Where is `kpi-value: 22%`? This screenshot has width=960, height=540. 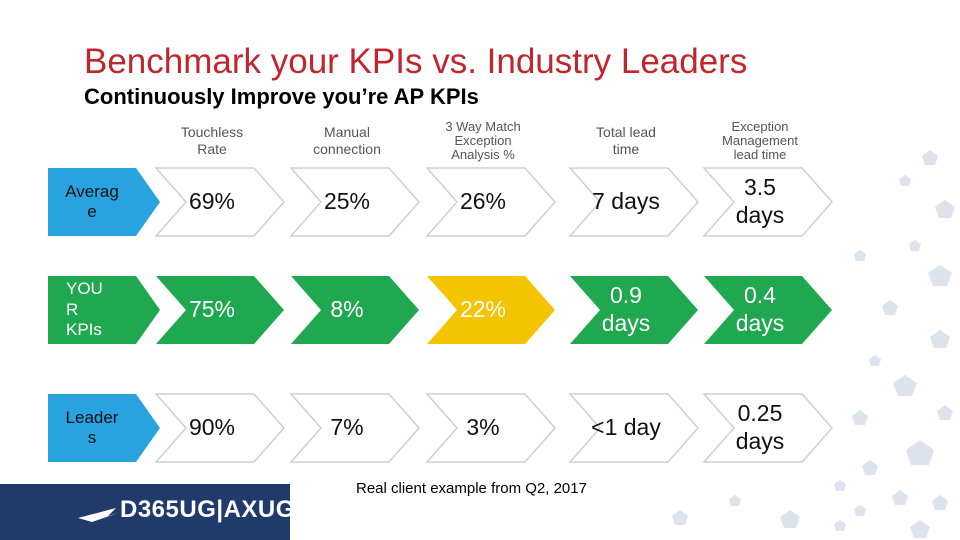 kpi-value: 22% is located at coordinates (483, 310).